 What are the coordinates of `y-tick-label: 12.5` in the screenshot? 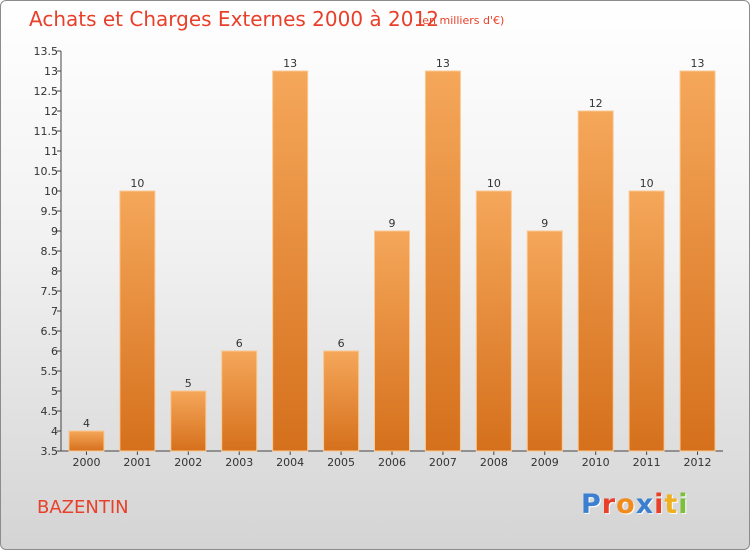 It's located at (46, 91).